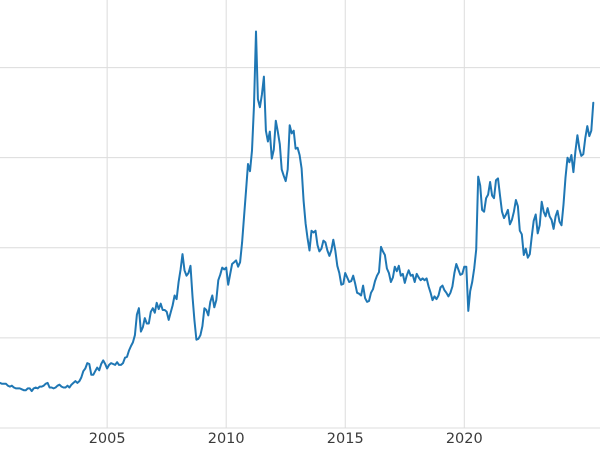  Describe the element at coordinates (107, 439) in the screenshot. I see `x-tick-label: 2005` at that location.